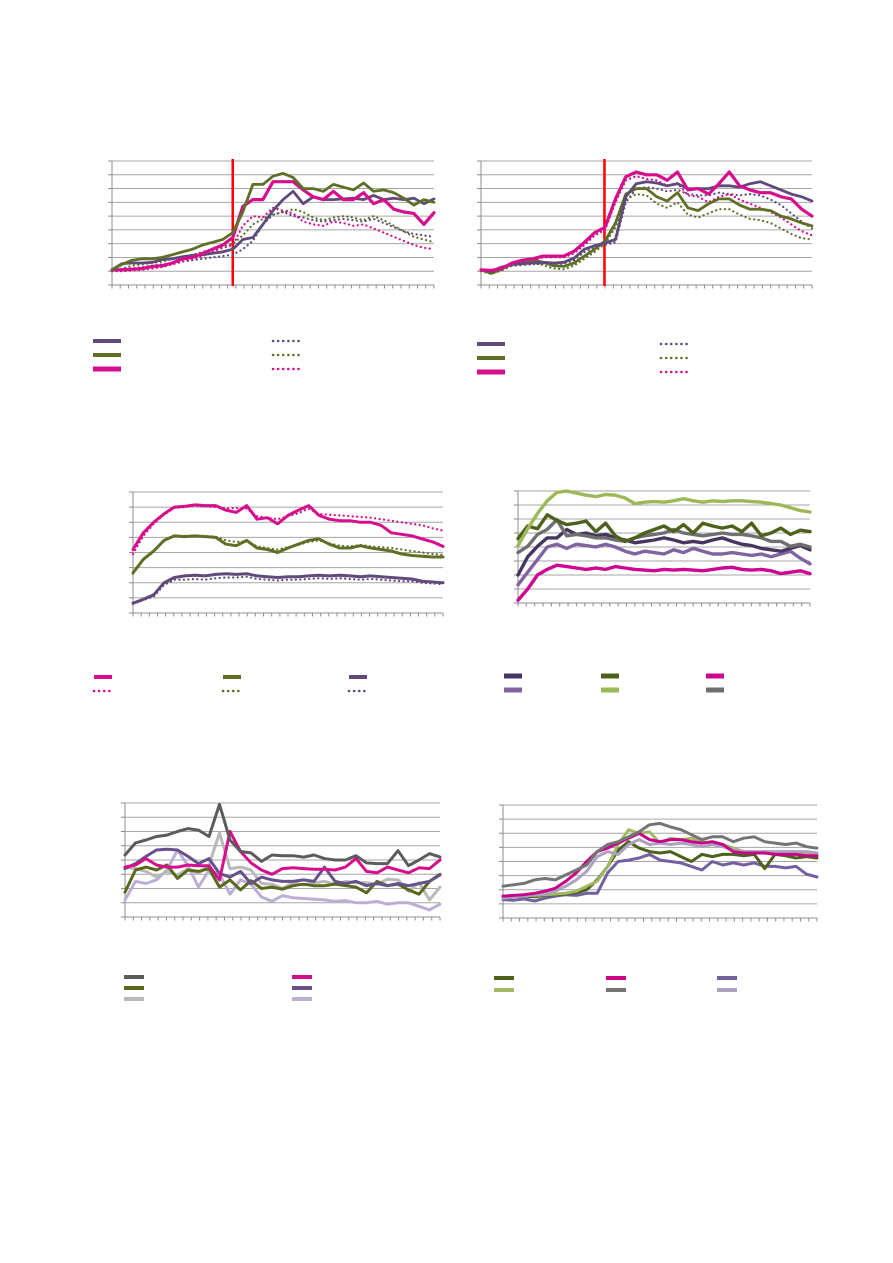  What do you see at coordinates (504, 978) in the screenshot?
I see `bottom-right-legend-swatch-dark-green` at bounding box center [504, 978].